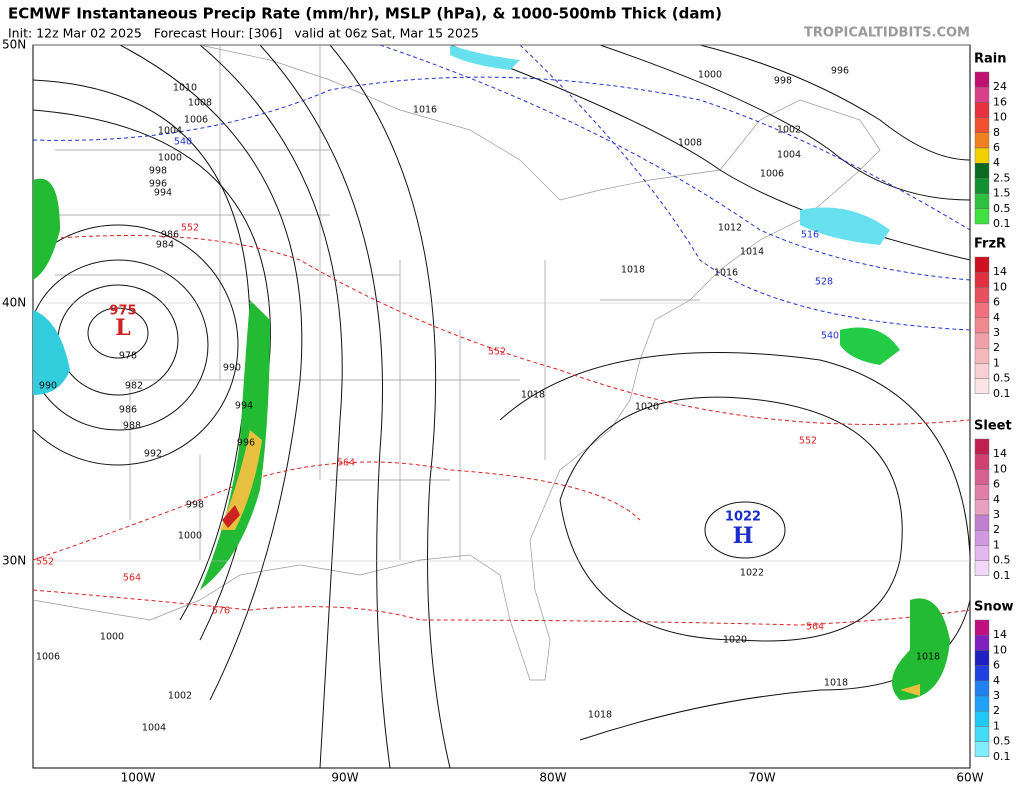 The height and width of the screenshot is (790, 1024). What do you see at coordinates (990, 59) in the screenshot?
I see `legend-title: Rain` at bounding box center [990, 59].